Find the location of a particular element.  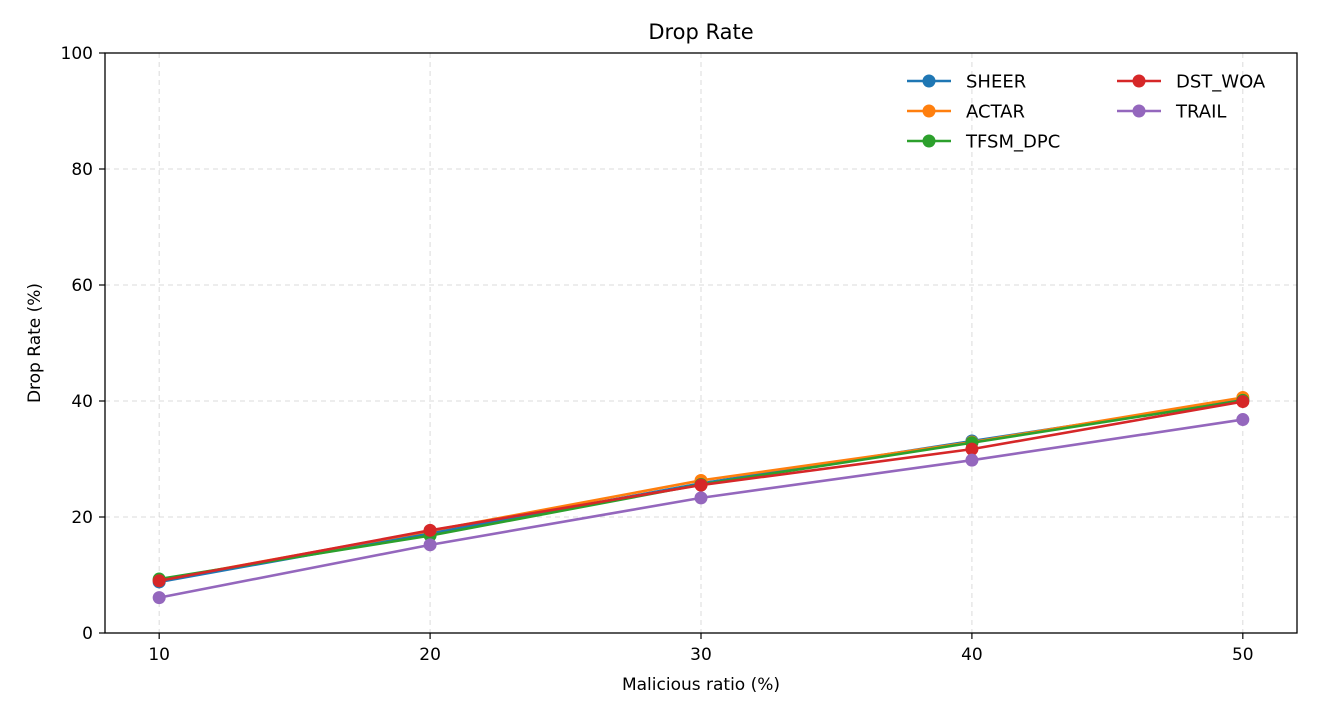

x-tick-label: 30 is located at coordinates (701, 655).